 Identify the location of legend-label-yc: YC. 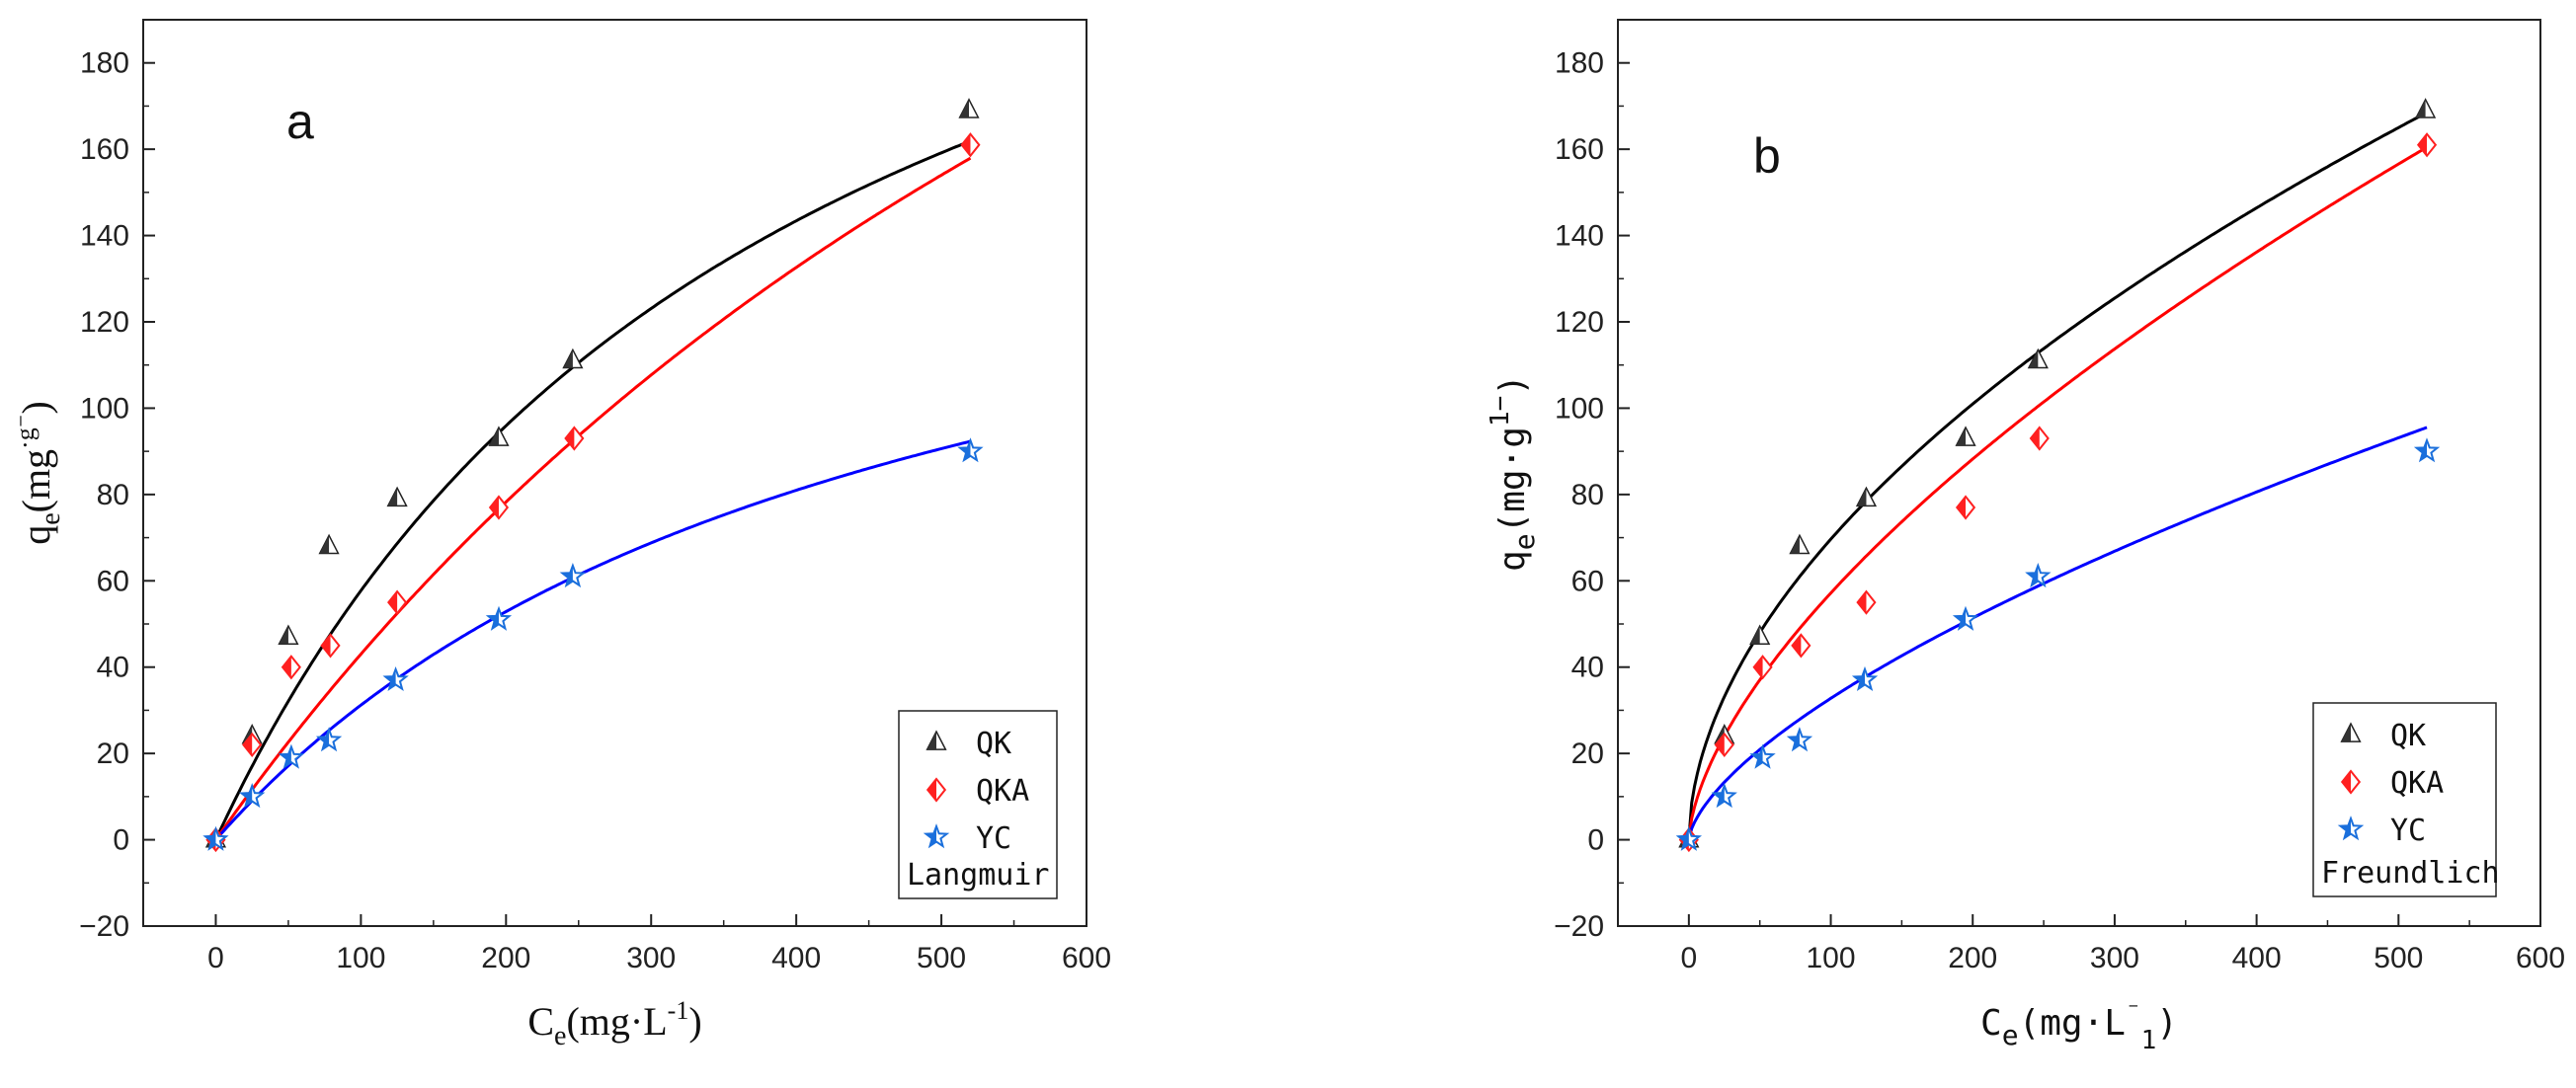
(2408, 831).